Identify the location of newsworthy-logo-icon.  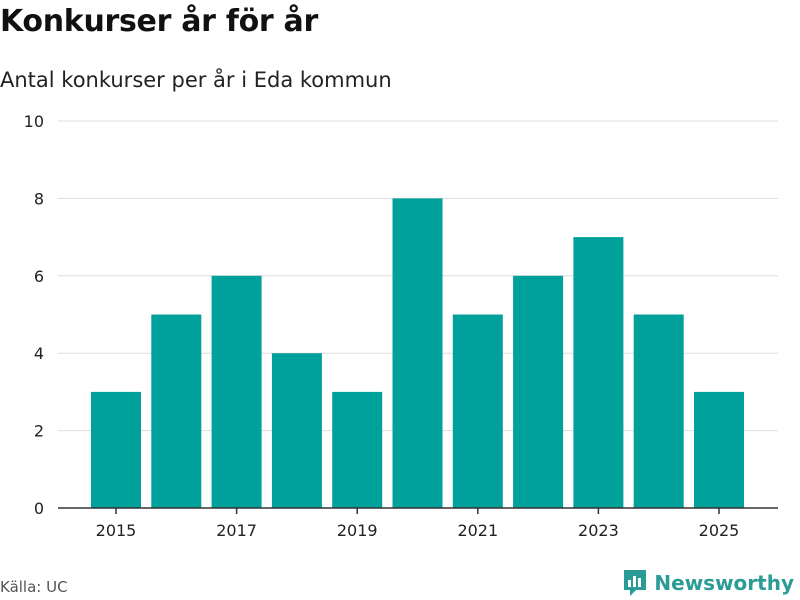
(635, 583).